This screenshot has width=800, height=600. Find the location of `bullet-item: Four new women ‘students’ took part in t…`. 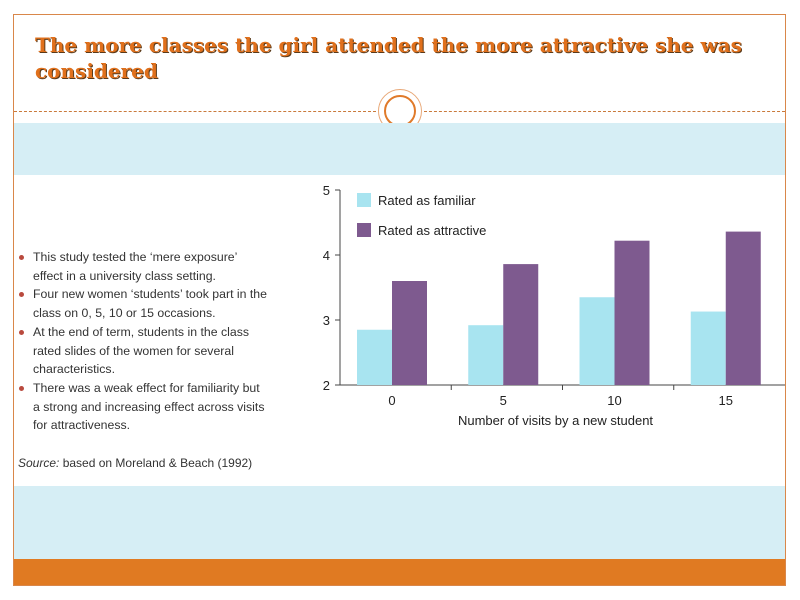

bullet-item: Four new women ‘students’ took part in t… is located at coordinates (143, 303).